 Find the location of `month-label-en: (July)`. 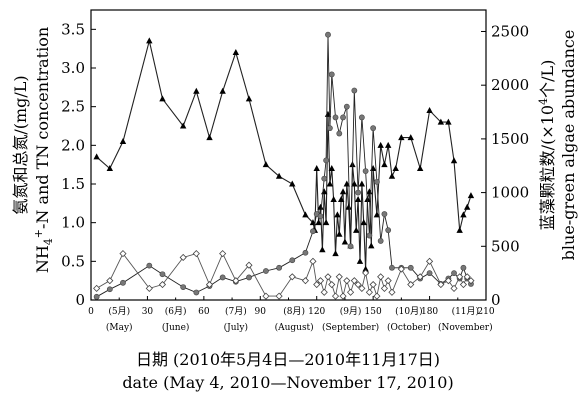

month-label-en: (July) is located at coordinates (236, 327).